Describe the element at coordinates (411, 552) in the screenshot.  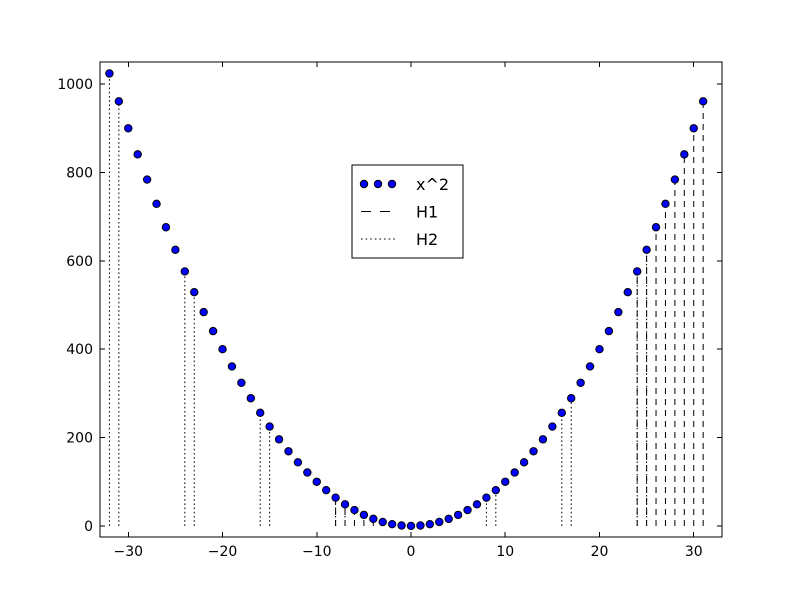
I see `x-tick-label: 0` at that location.